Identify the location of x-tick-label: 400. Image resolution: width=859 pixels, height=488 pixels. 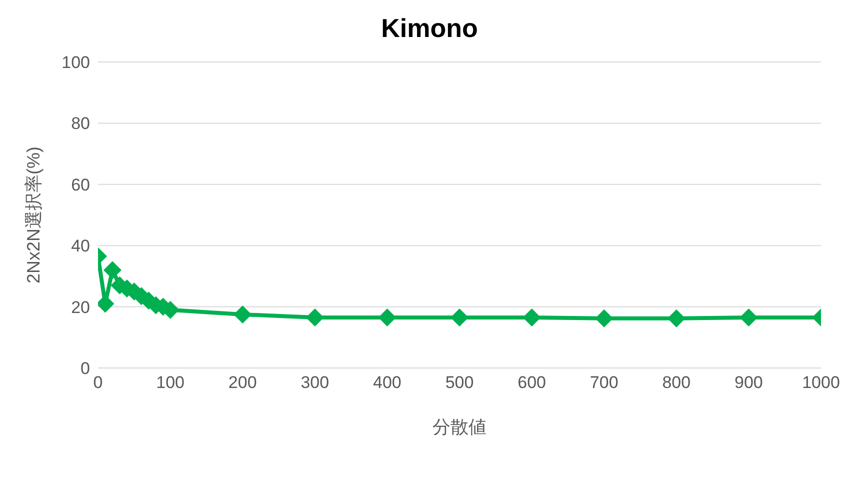
(387, 382).